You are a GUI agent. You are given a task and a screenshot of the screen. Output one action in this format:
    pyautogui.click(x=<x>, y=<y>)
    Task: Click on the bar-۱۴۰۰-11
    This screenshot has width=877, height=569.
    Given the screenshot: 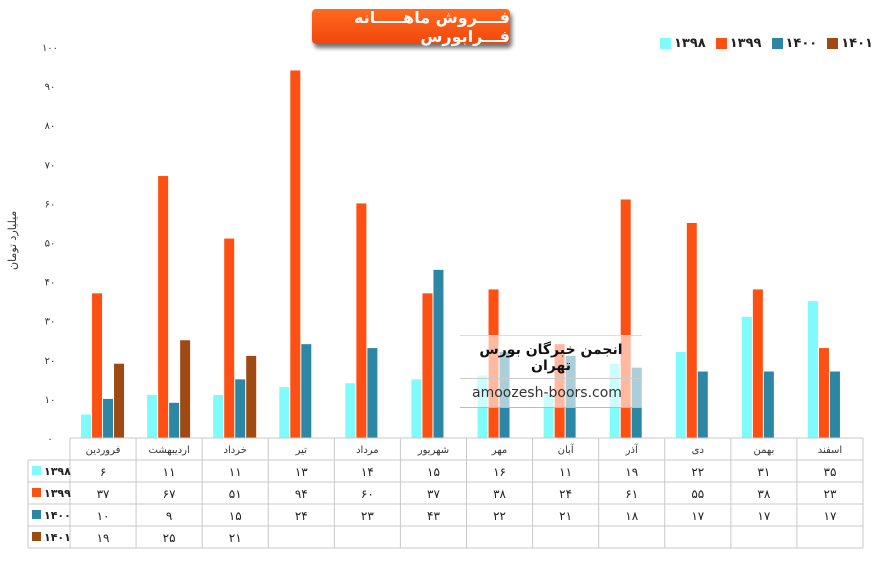 What is the action you would take?
    pyautogui.click(x=834, y=404)
    